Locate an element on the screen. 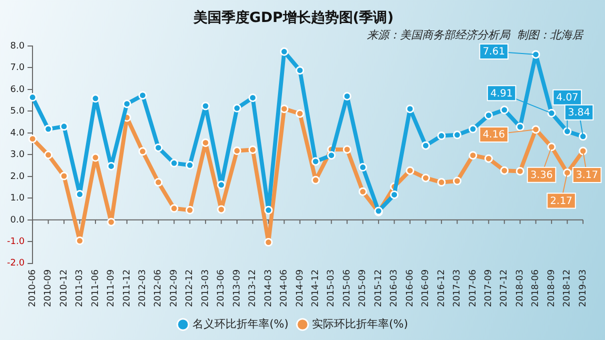 The height and width of the screenshot is (340, 605). x-tick-label: 2014-12 is located at coordinates (315, 288).